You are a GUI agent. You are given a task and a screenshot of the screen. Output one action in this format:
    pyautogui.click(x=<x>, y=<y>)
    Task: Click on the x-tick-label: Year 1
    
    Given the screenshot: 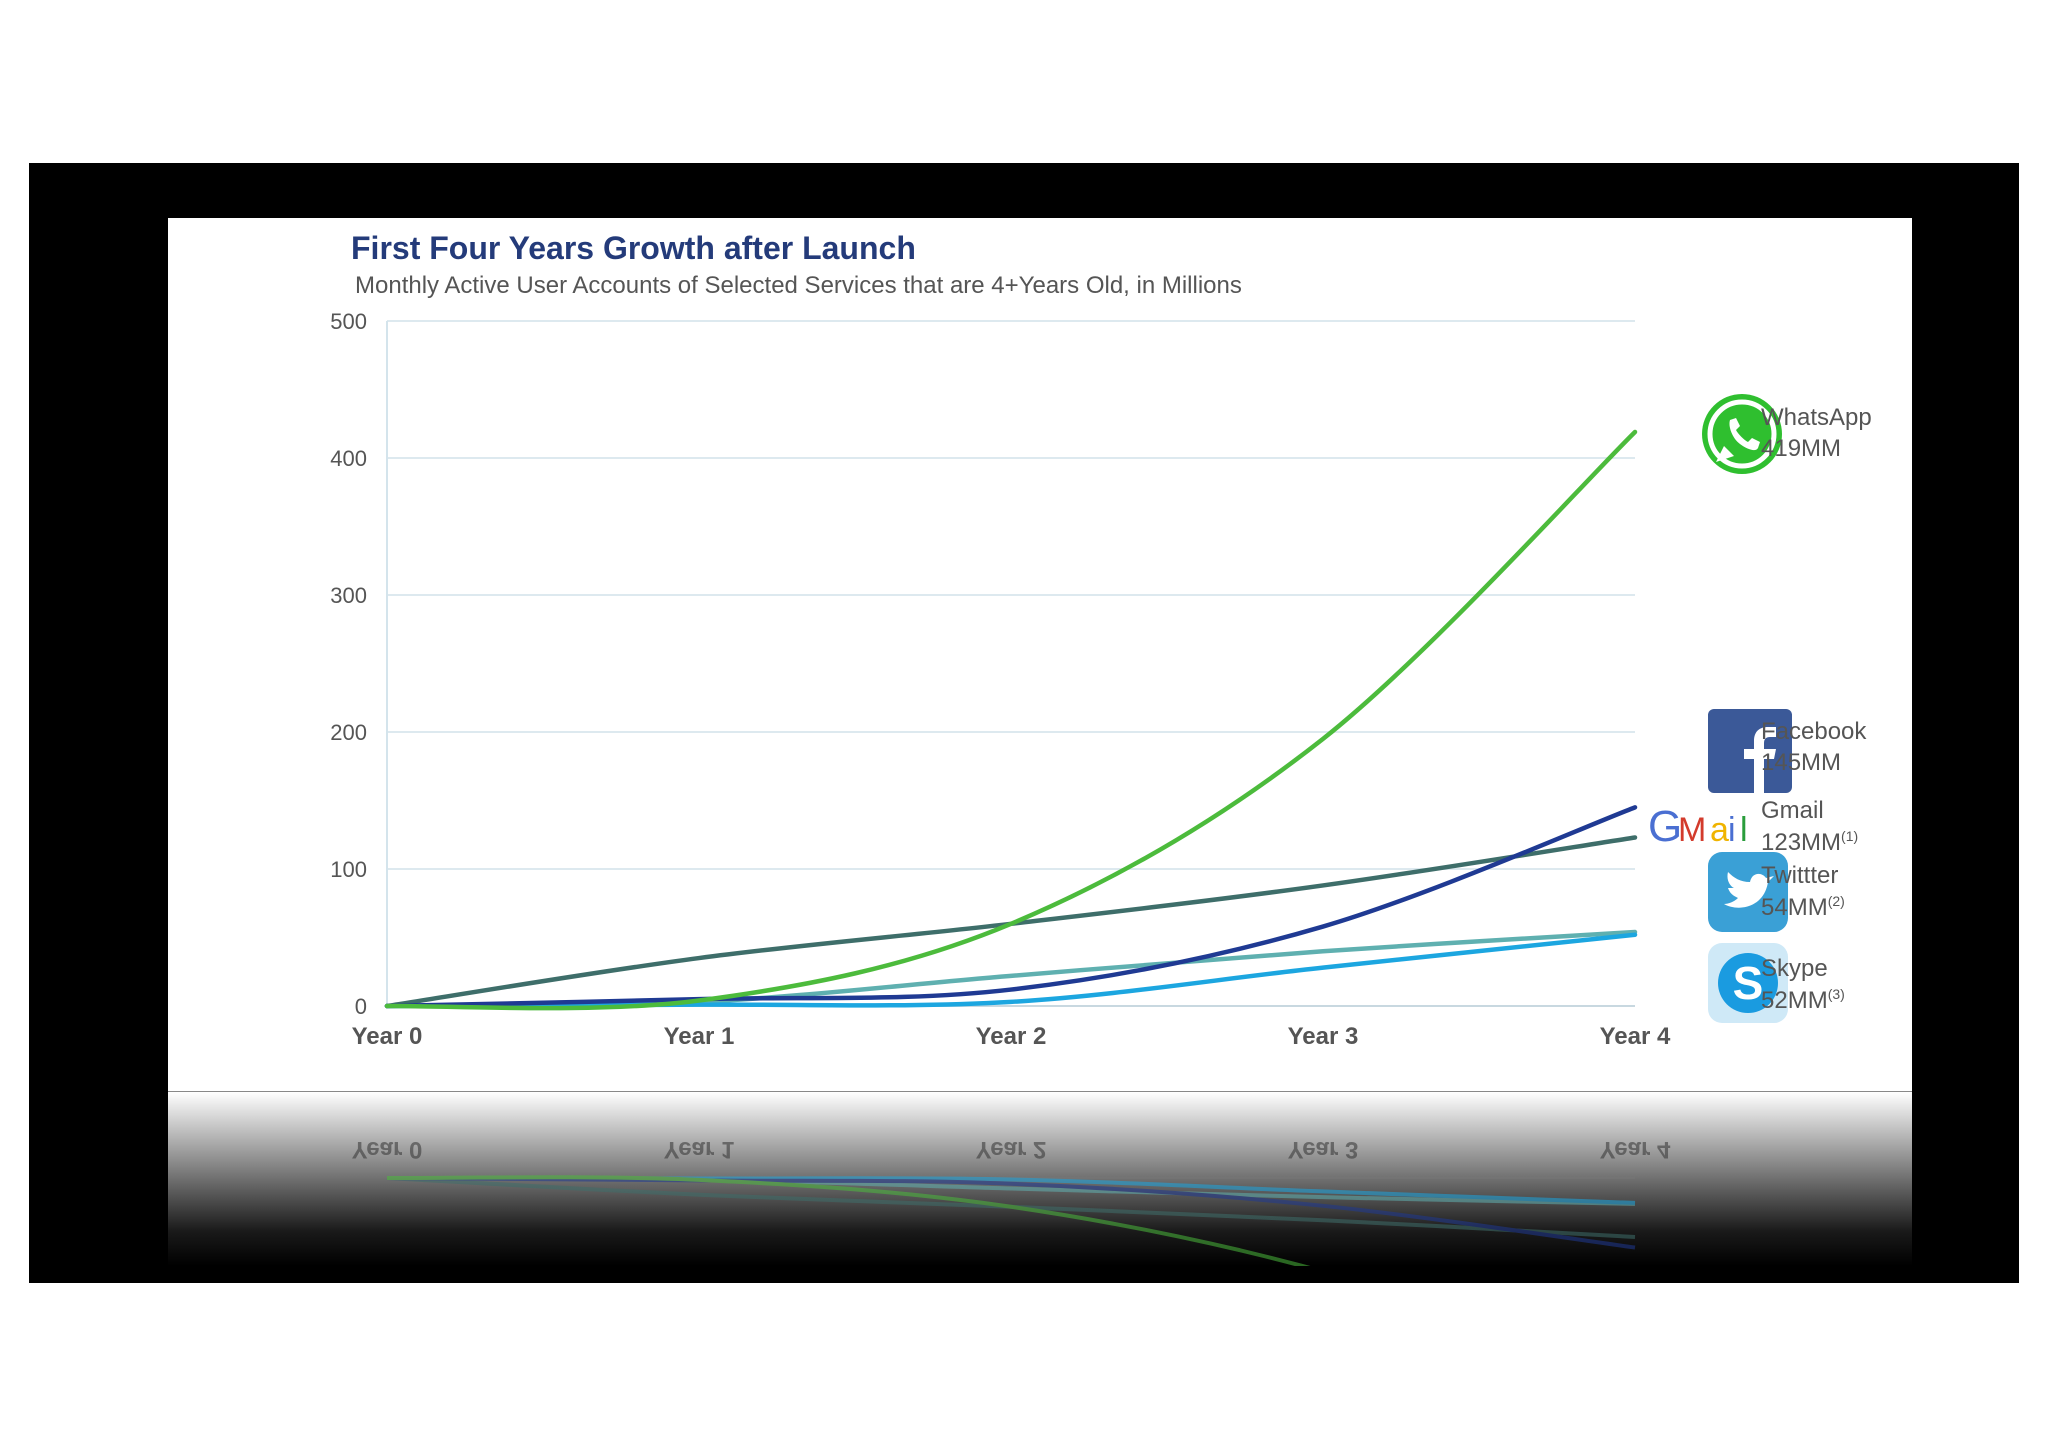 What is the action you would take?
    pyautogui.click(x=699, y=1036)
    